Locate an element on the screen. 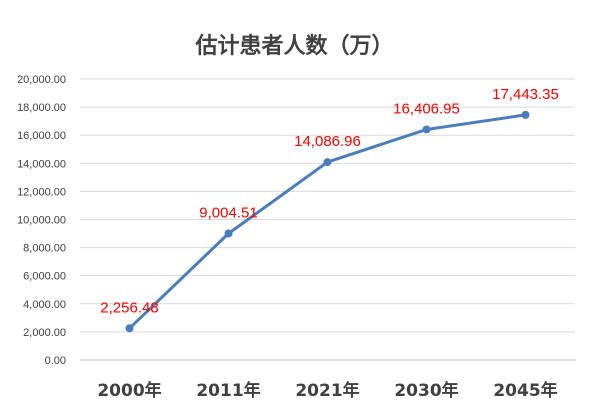 The width and height of the screenshot is (589, 419). y-tick-label: 18,000.00 is located at coordinates (41, 108).